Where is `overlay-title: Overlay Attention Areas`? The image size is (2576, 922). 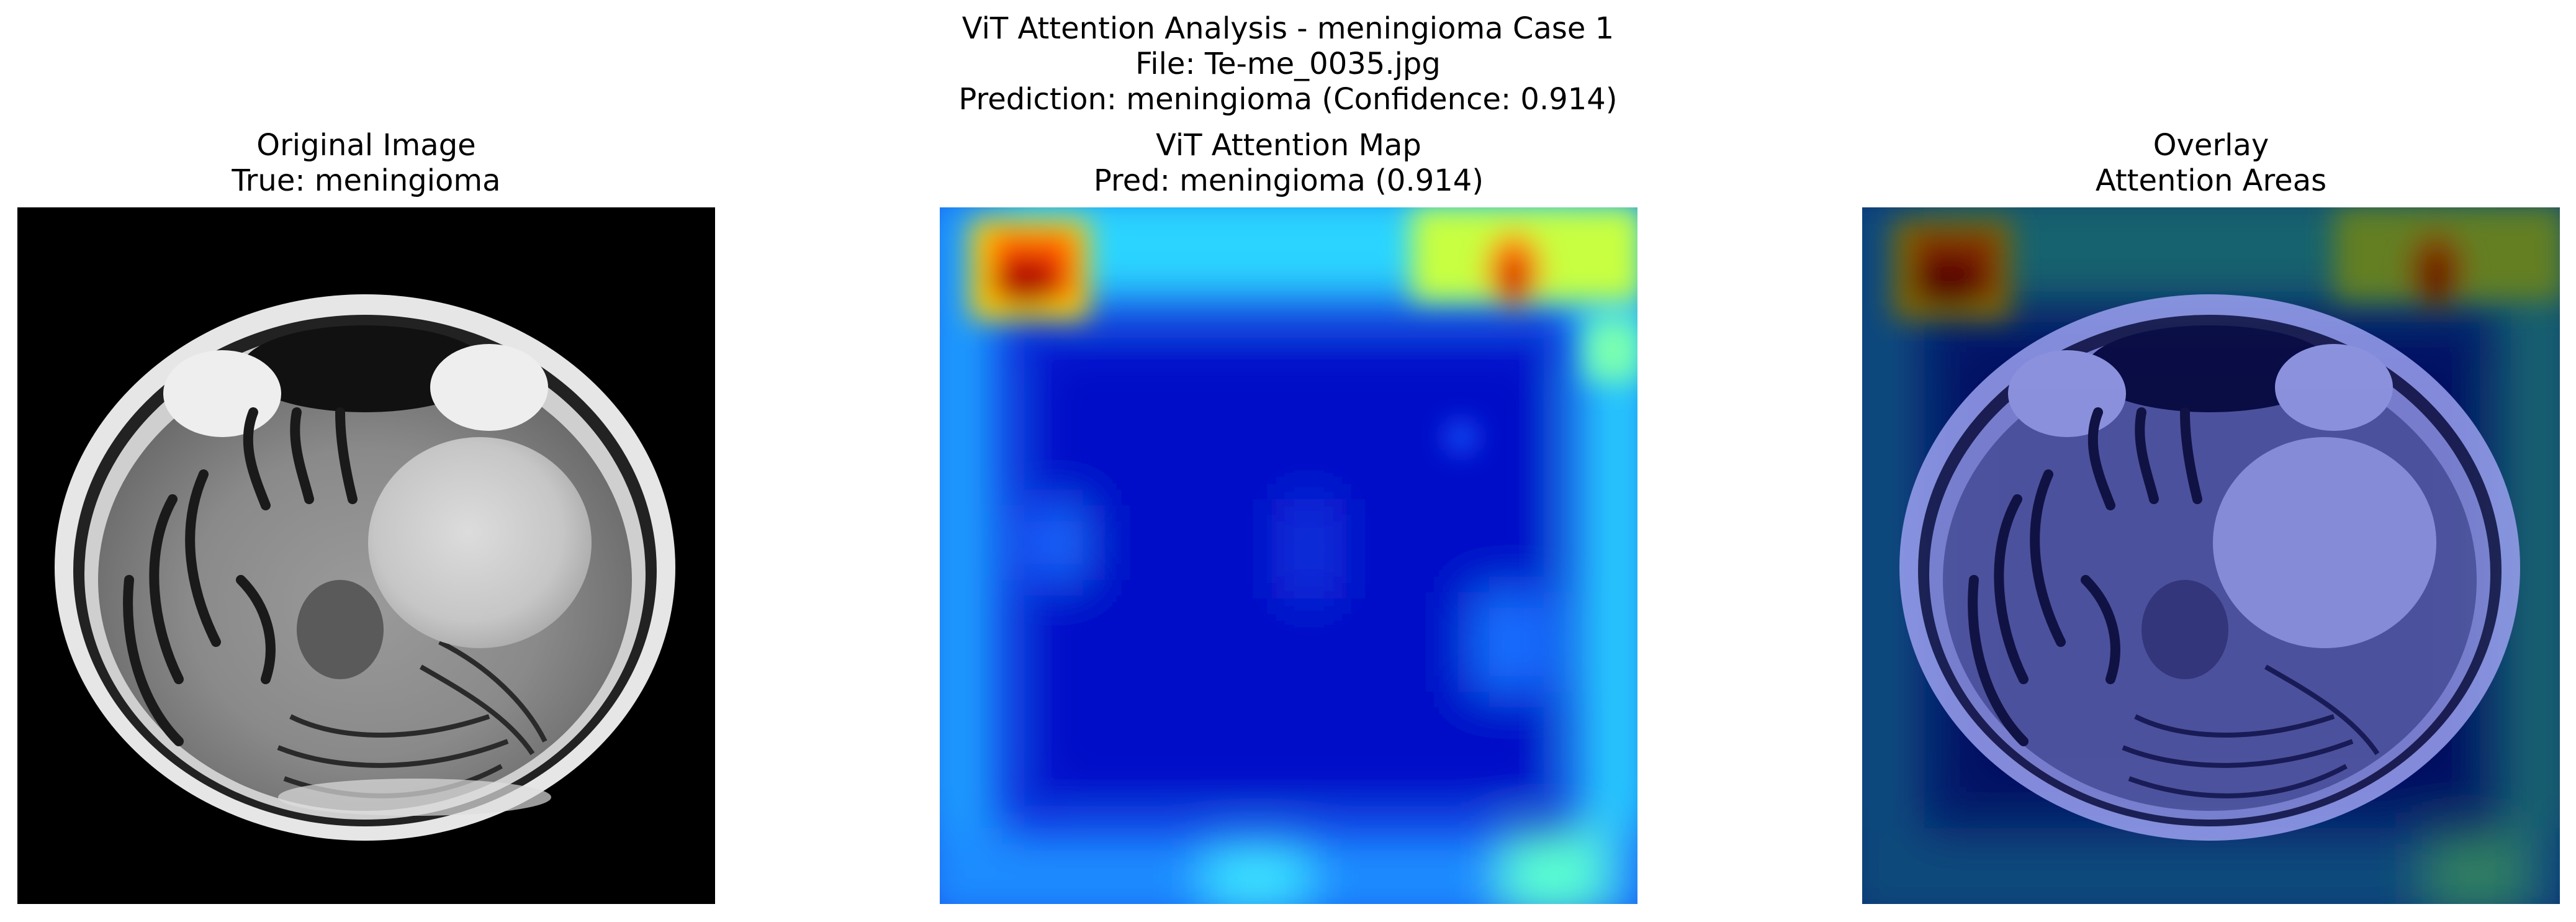 overlay-title: Overlay Attention Areas is located at coordinates (2211, 164).